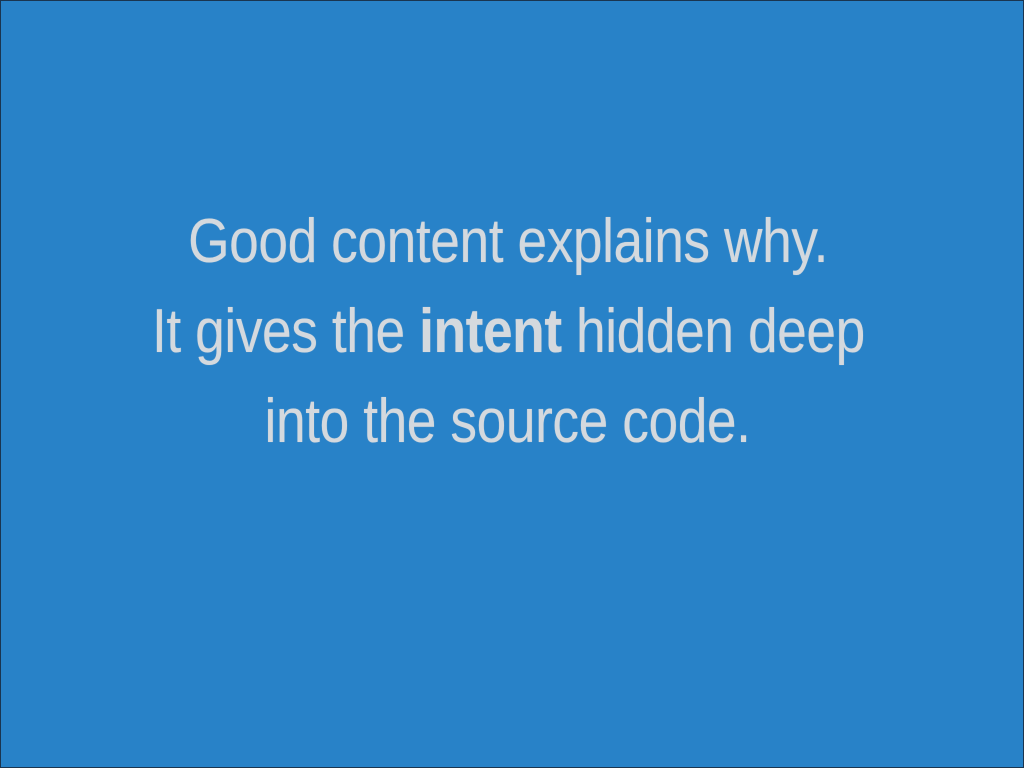  What do you see at coordinates (285, 331) in the screenshot?
I see `text-line-2-before: It gives the` at bounding box center [285, 331].